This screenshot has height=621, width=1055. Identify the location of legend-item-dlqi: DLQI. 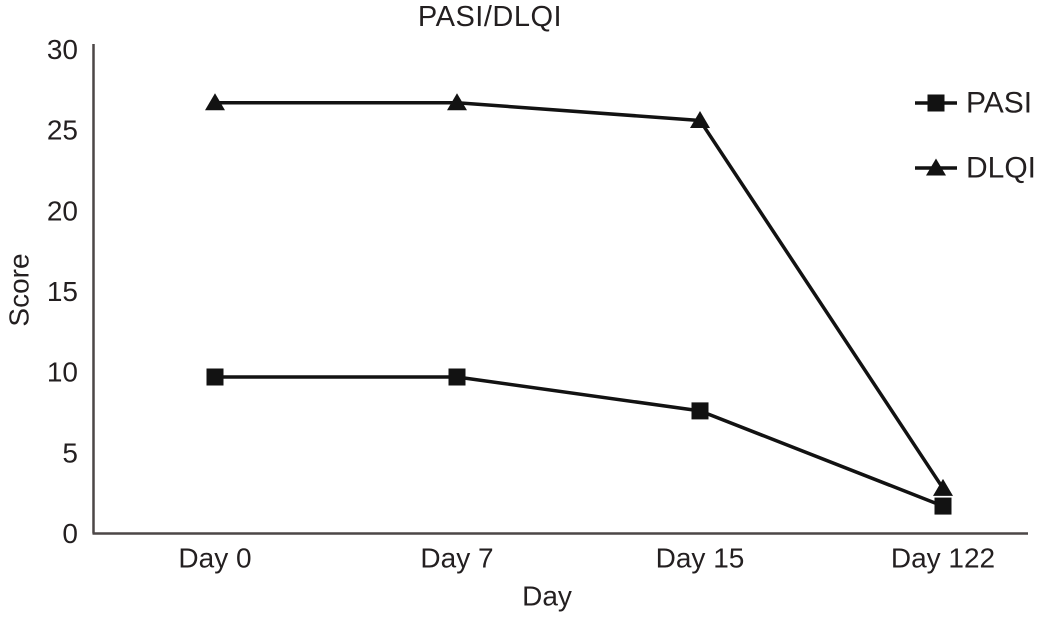
(975, 168).